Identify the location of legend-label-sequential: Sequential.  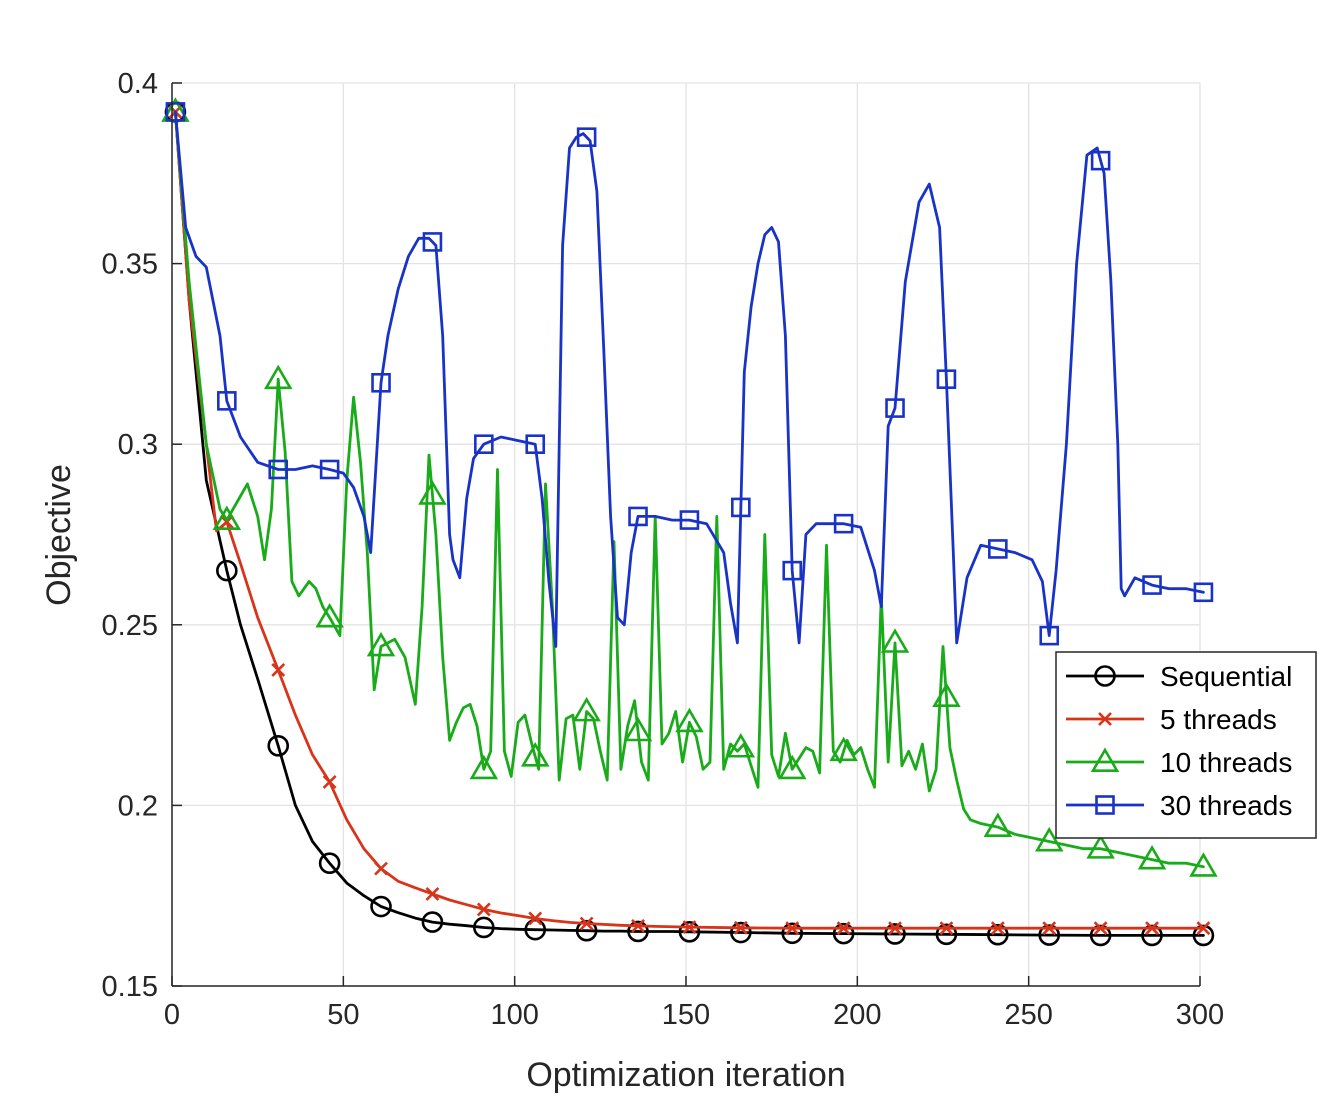
(1226, 676).